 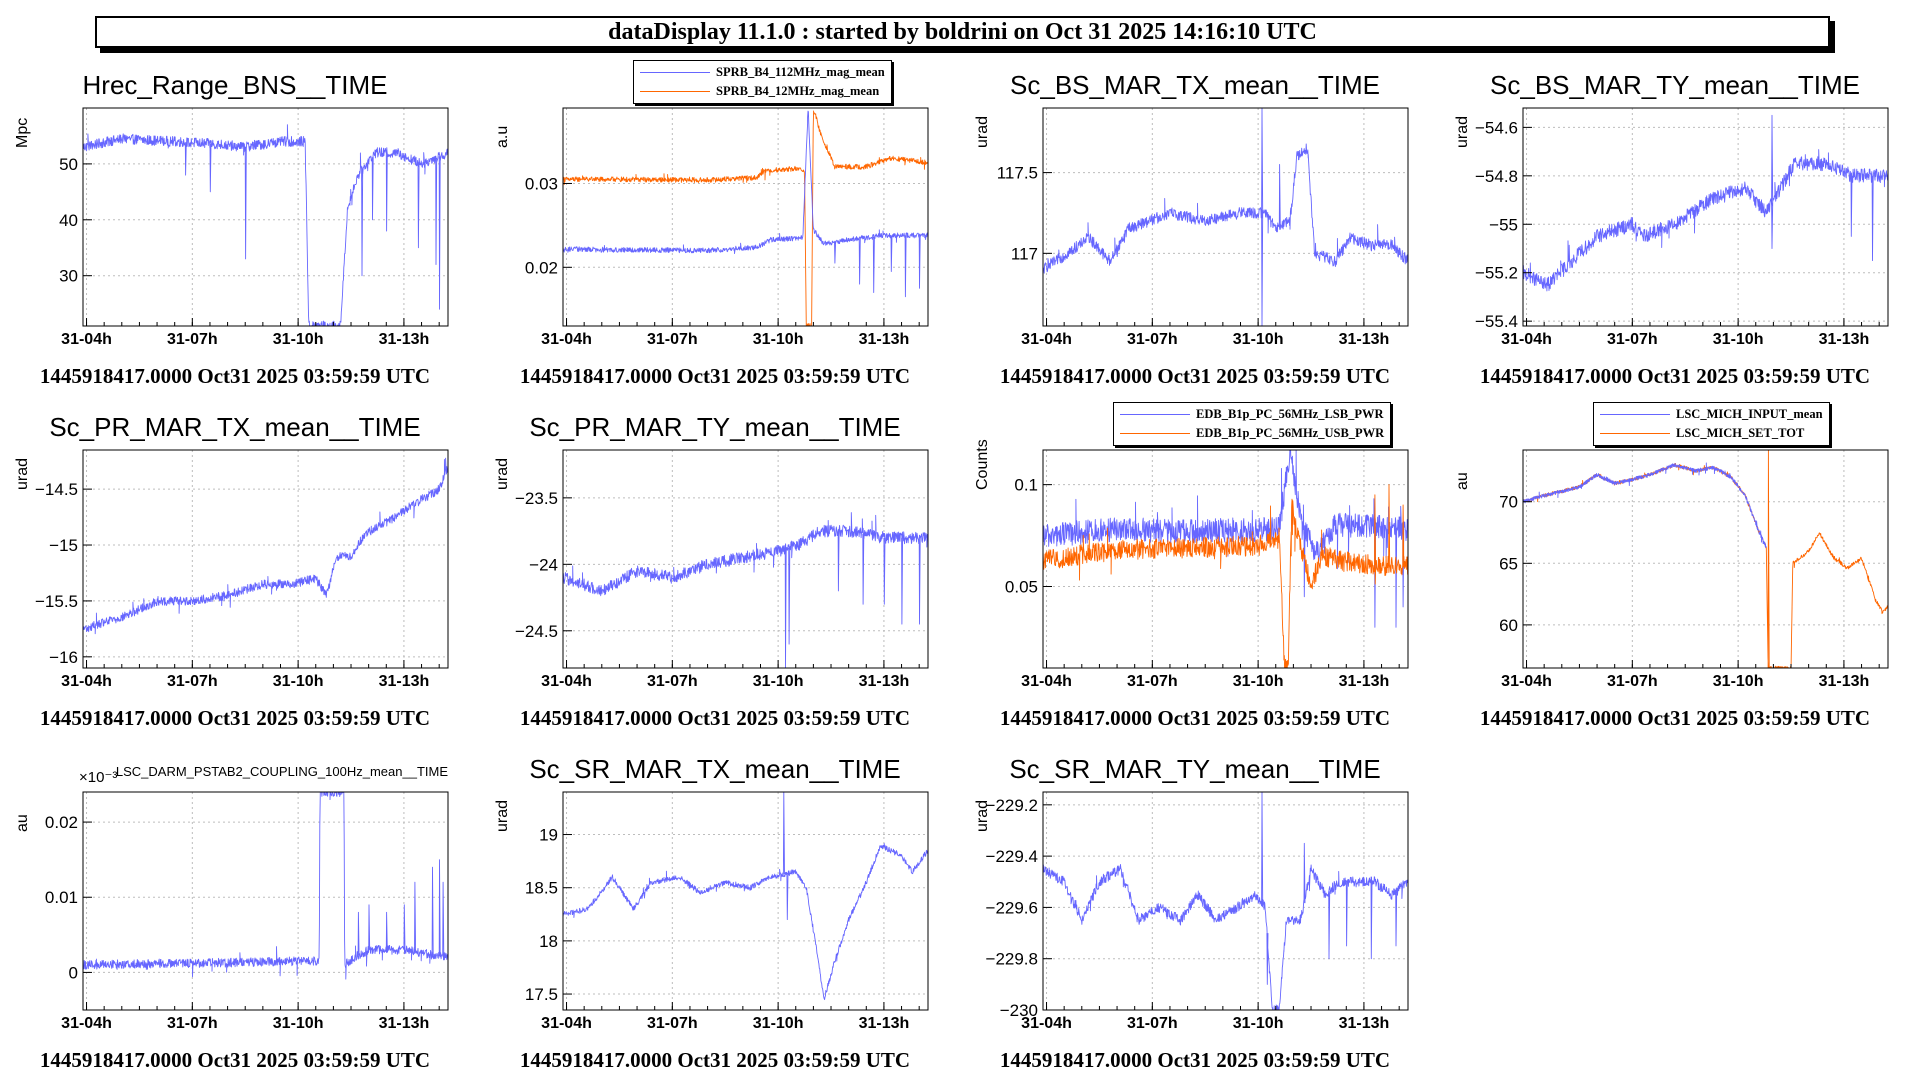 What do you see at coordinates (235, 427) in the screenshot?
I see `chart-title: Sc_PR_MAR_TX_mean__TIME` at bounding box center [235, 427].